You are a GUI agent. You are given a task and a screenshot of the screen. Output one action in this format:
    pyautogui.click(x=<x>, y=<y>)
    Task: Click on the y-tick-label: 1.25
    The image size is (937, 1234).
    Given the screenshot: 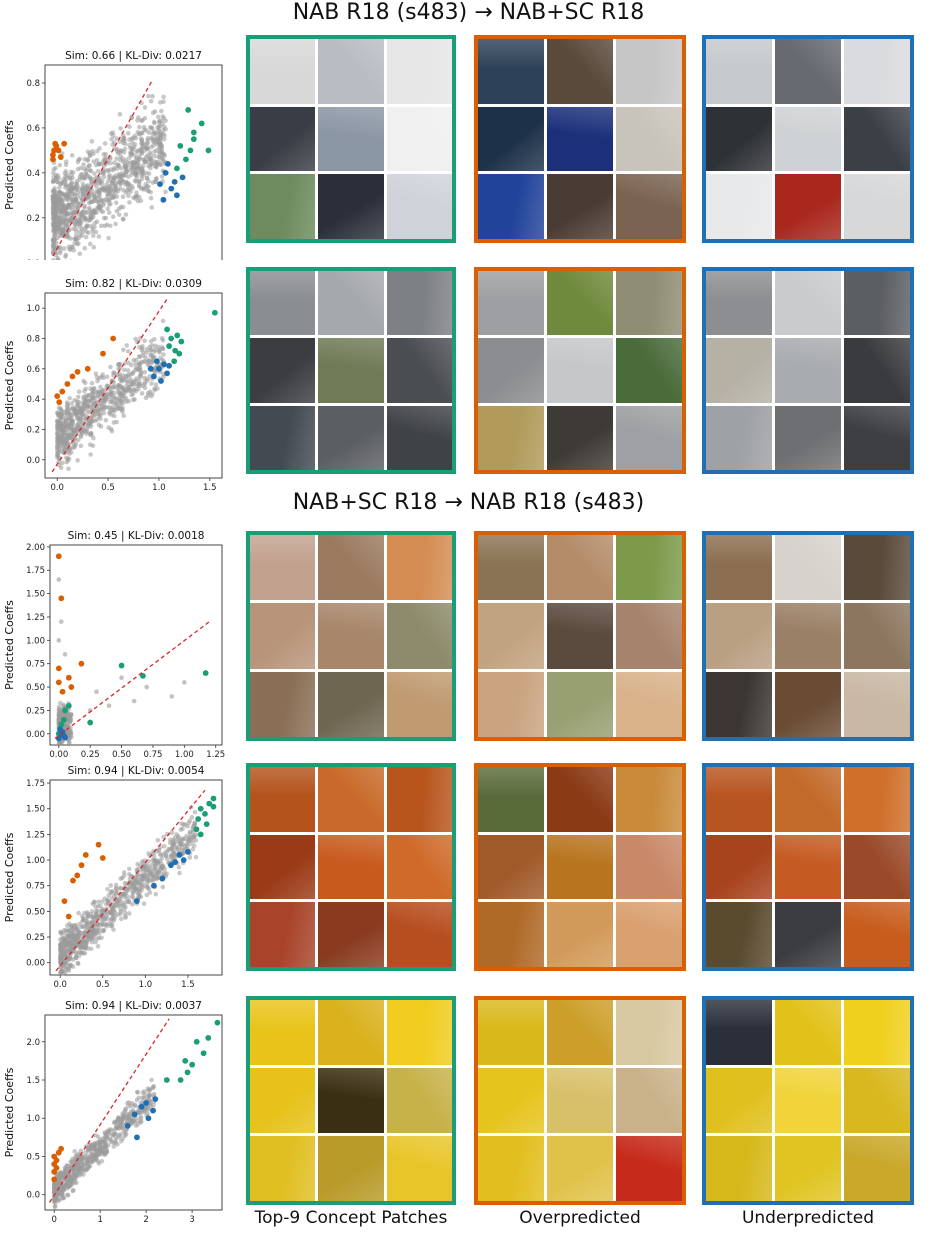 What is the action you would take?
    pyautogui.click(x=35, y=618)
    